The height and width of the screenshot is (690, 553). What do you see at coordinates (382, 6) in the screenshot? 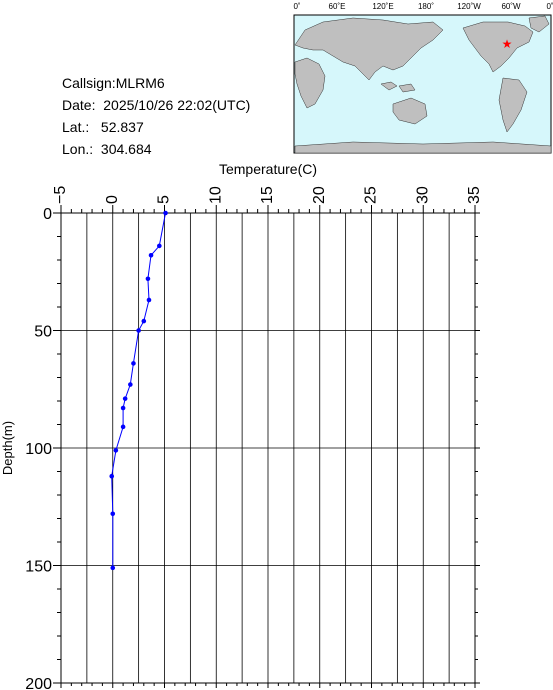
I see `map-top-label: 120˚E` at bounding box center [382, 6].